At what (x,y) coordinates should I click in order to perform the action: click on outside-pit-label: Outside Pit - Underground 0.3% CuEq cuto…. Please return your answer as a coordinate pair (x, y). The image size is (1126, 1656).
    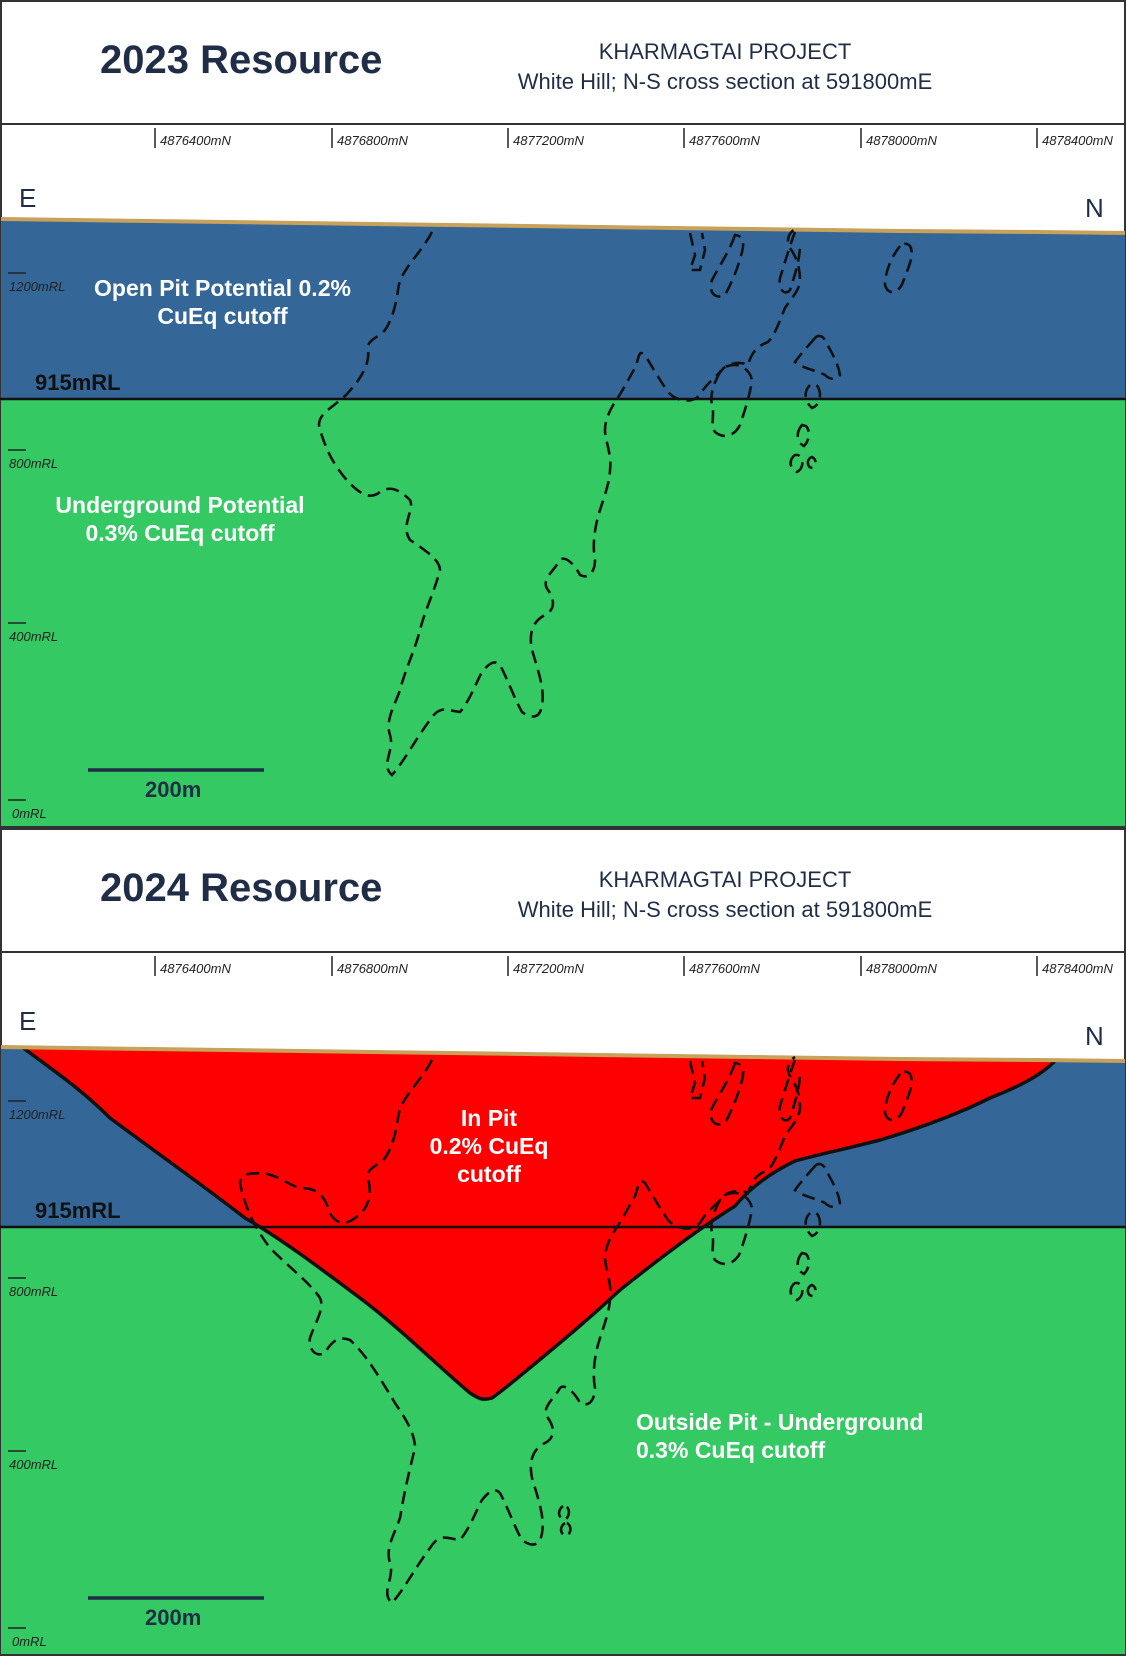
    Looking at the image, I should click on (806, 1436).